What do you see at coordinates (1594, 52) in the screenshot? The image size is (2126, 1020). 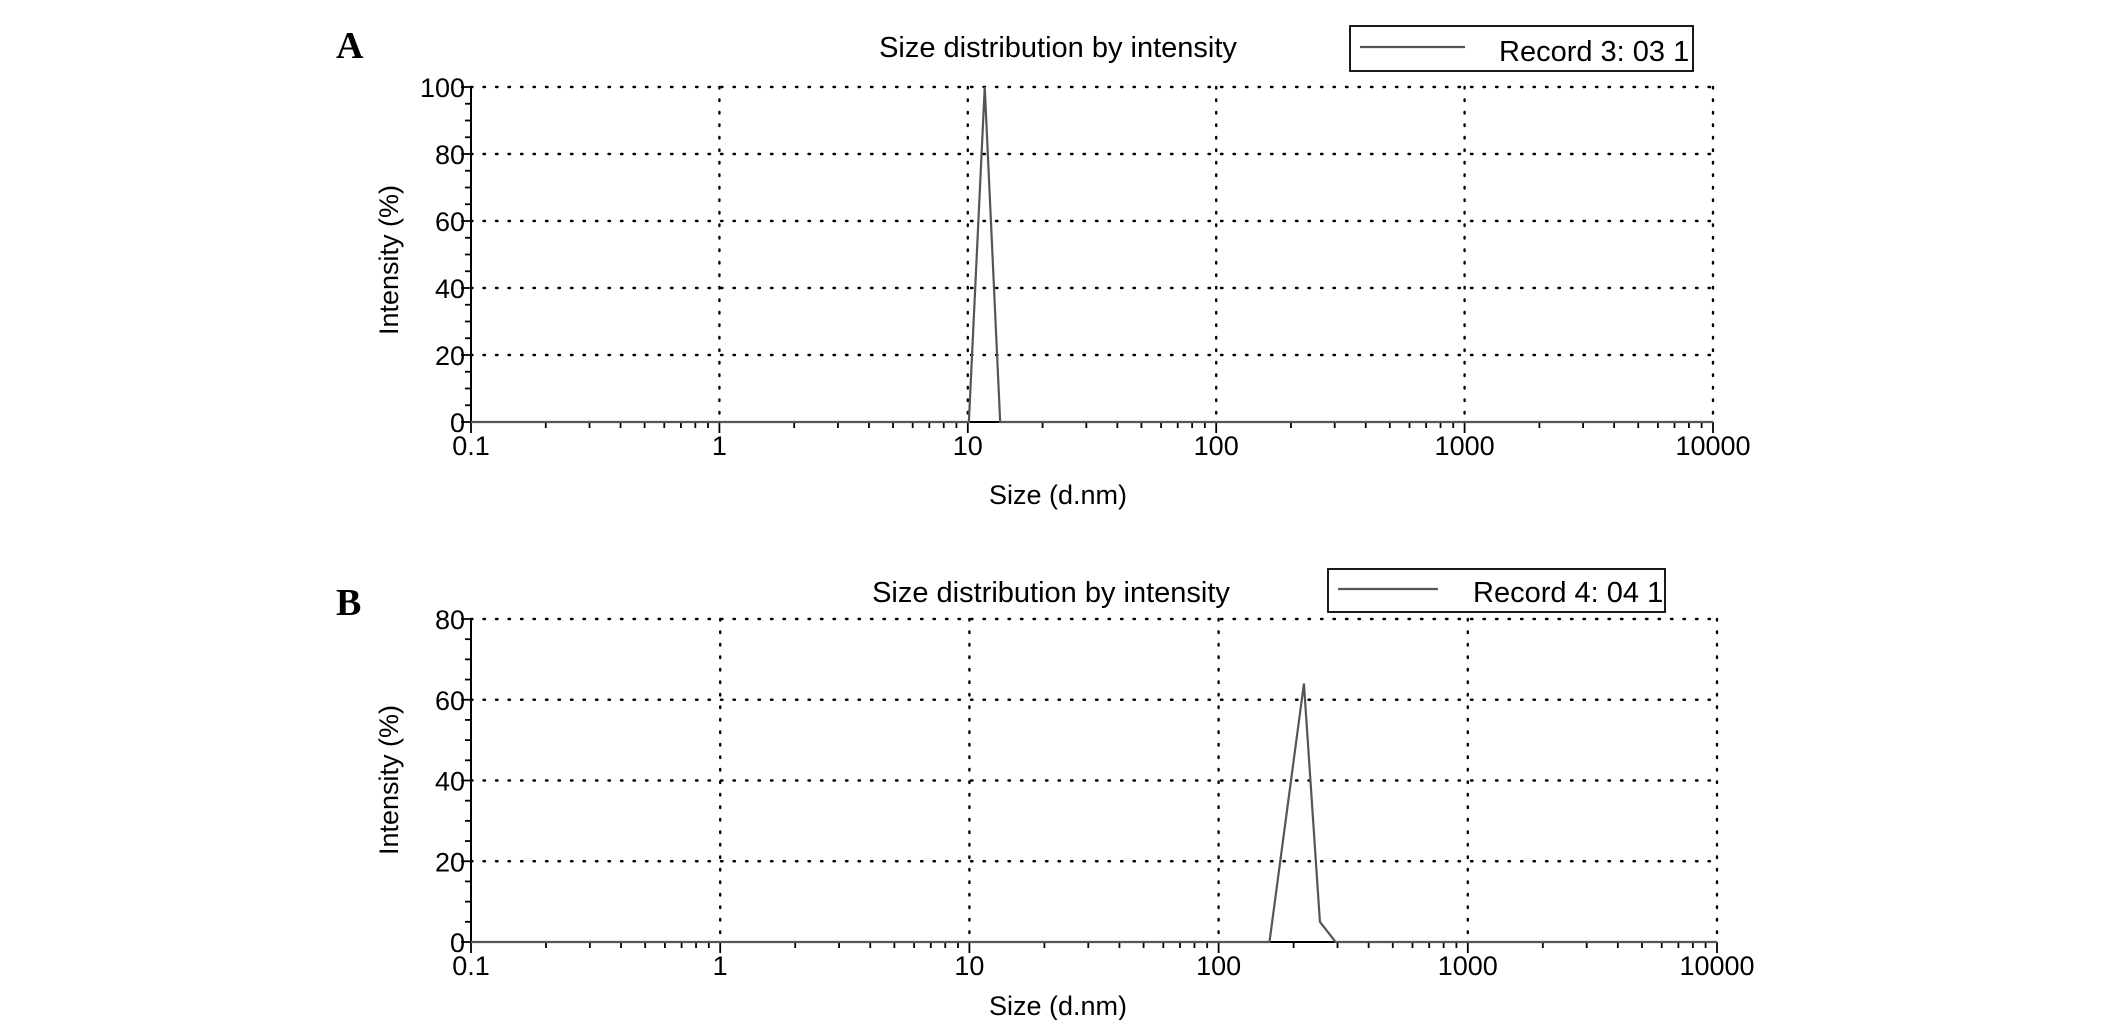 I see `panel-a-legend-label: Record 3: 03 1` at bounding box center [1594, 52].